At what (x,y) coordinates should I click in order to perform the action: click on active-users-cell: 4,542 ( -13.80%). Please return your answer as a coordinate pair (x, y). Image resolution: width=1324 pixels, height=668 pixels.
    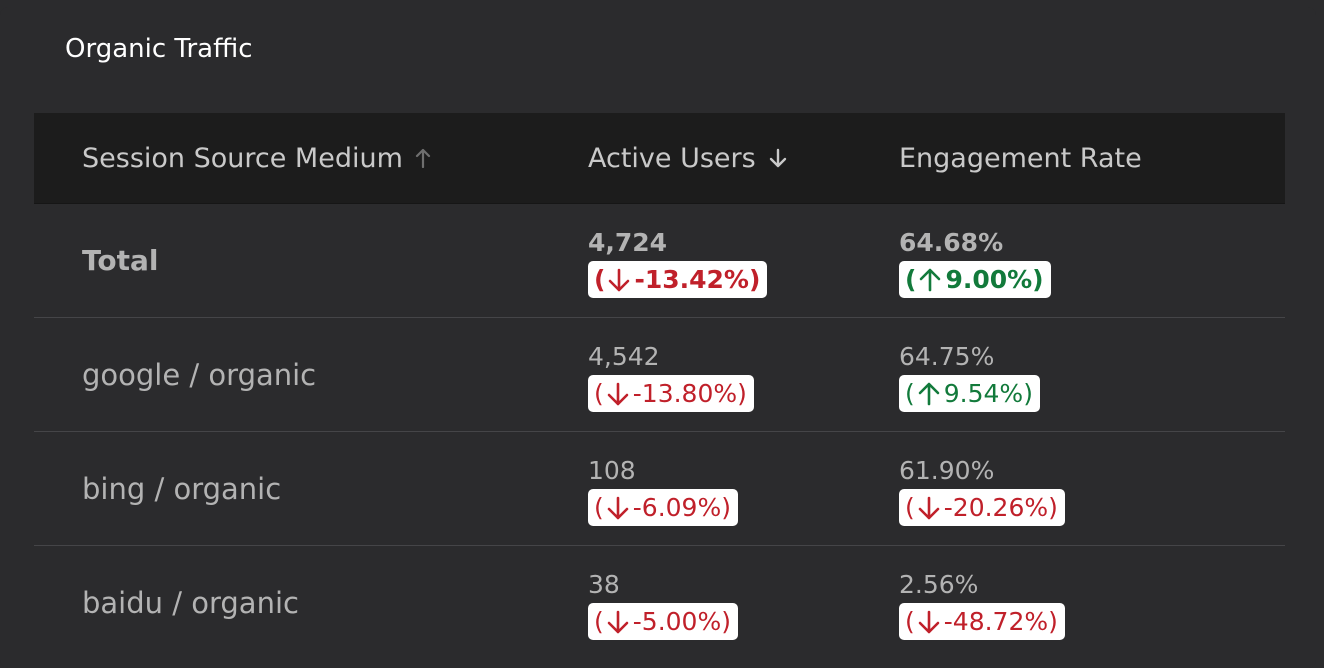
    Looking at the image, I should click on (671, 377).